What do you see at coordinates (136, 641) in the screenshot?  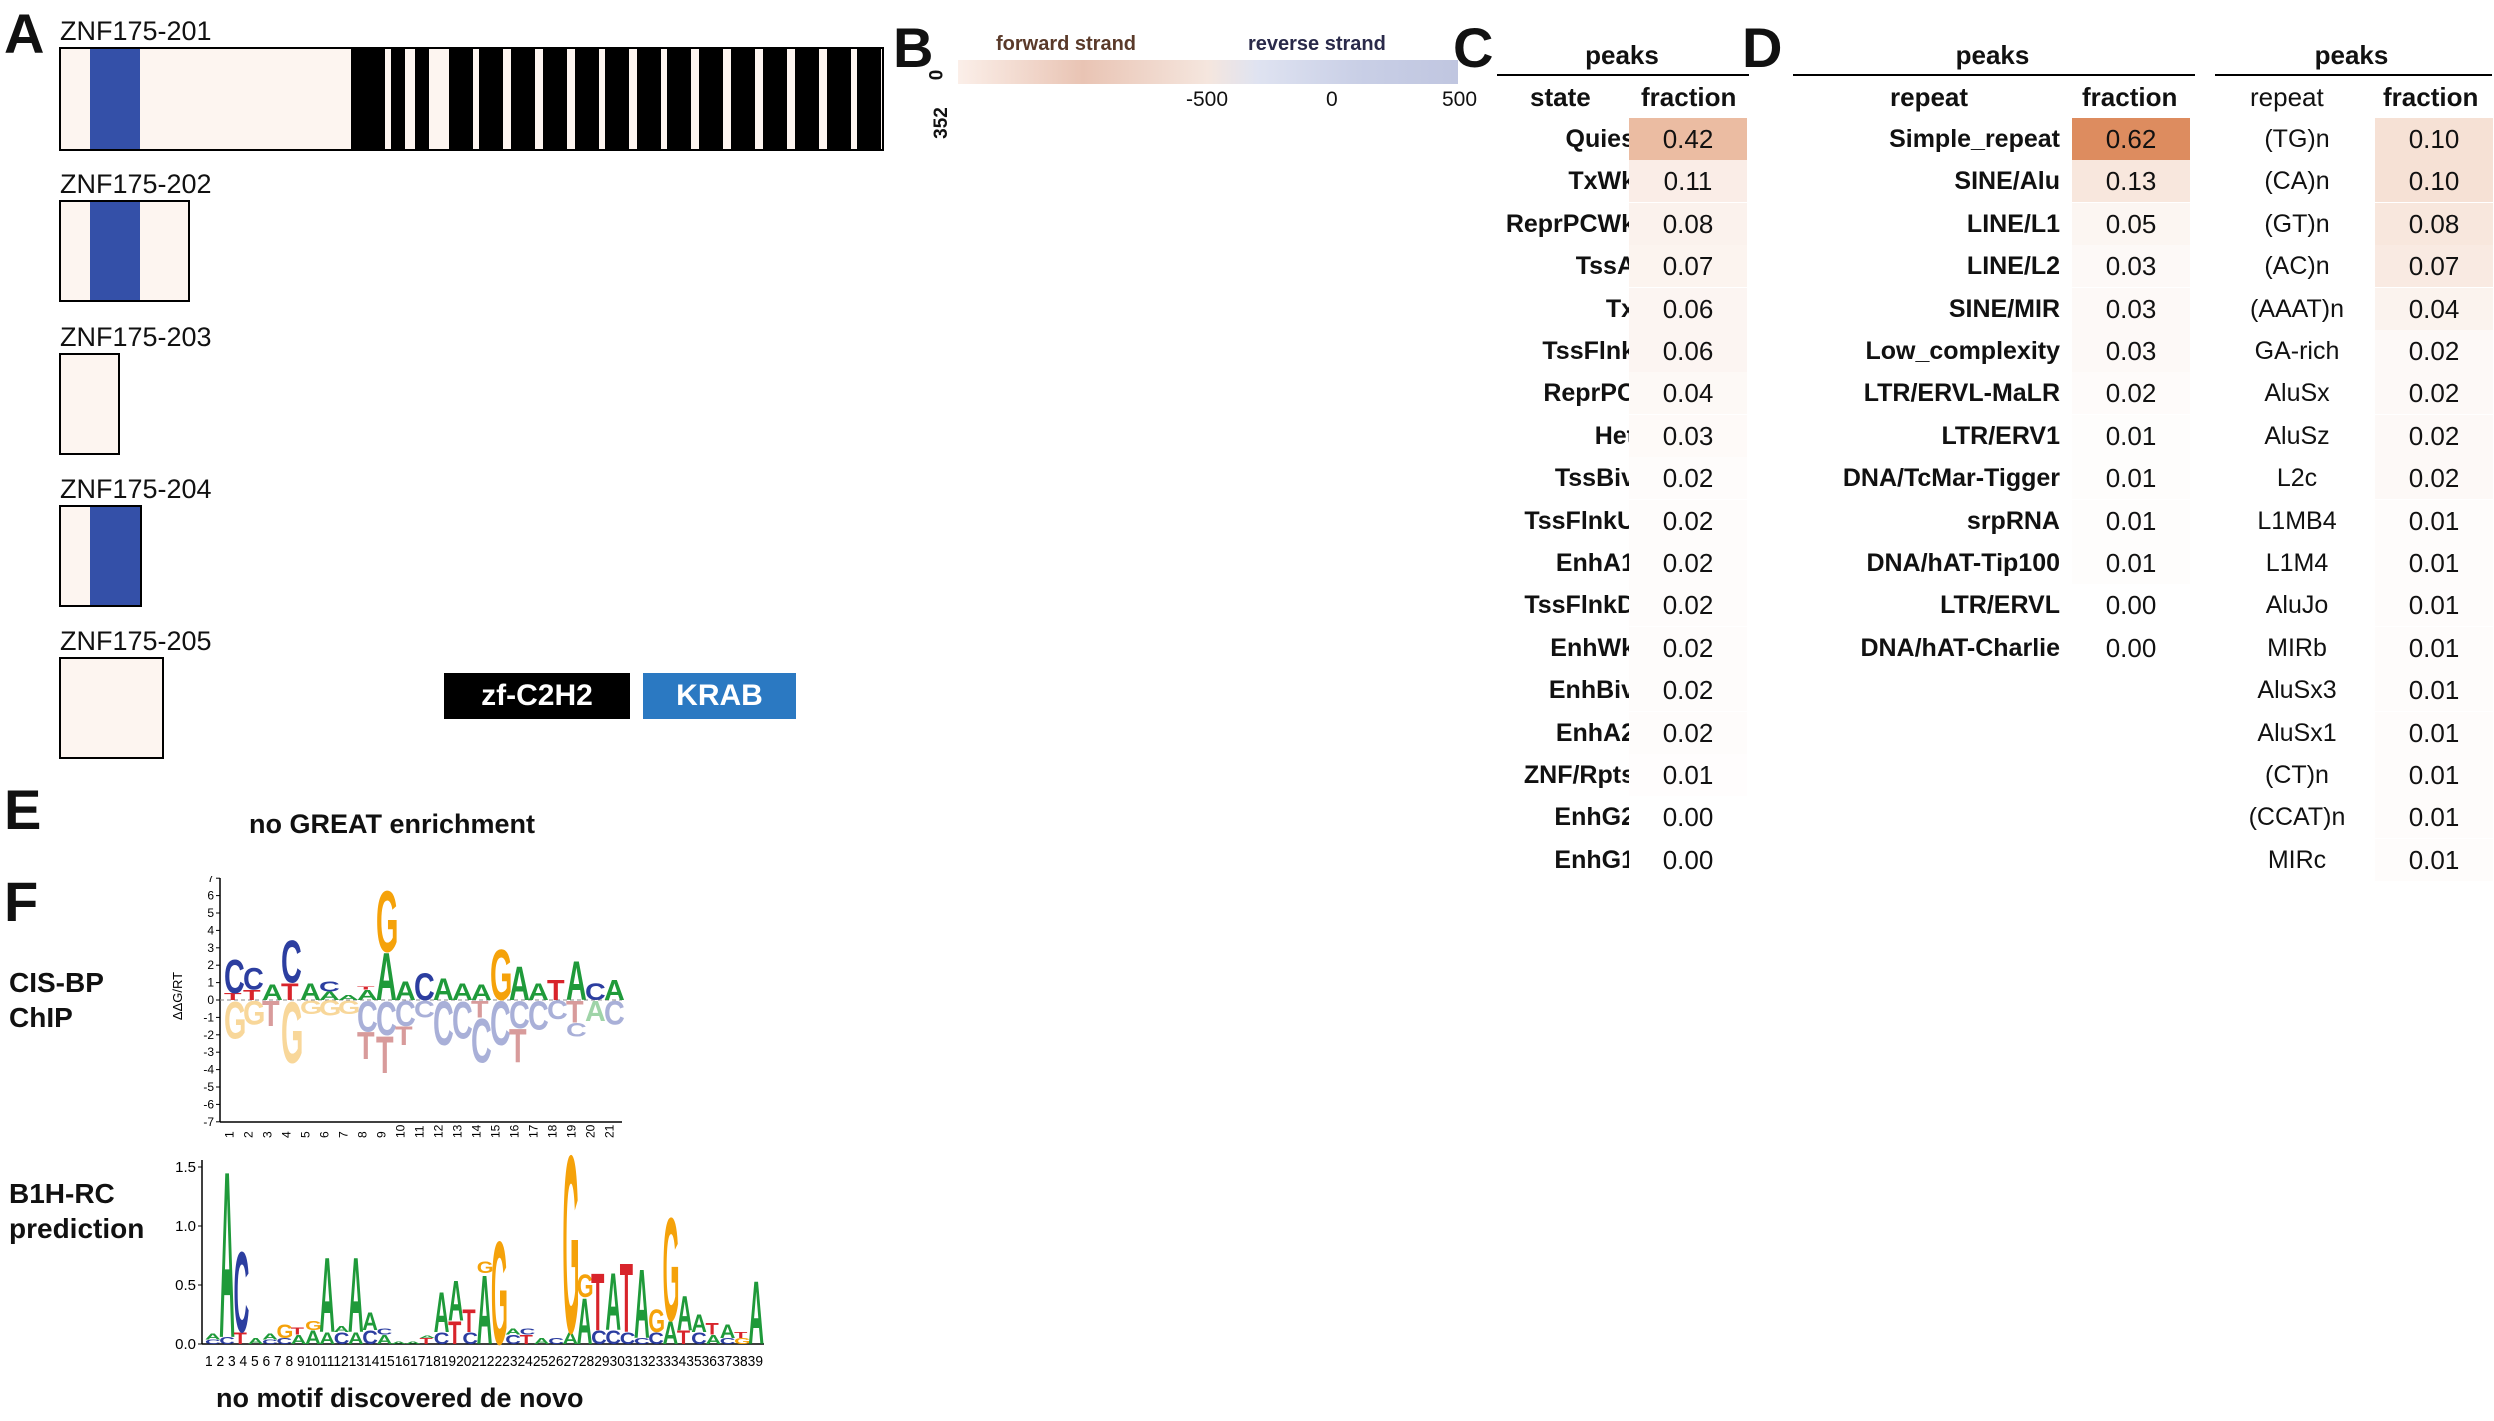 I see `isoform-label-205: ZNF175-205` at bounding box center [136, 641].